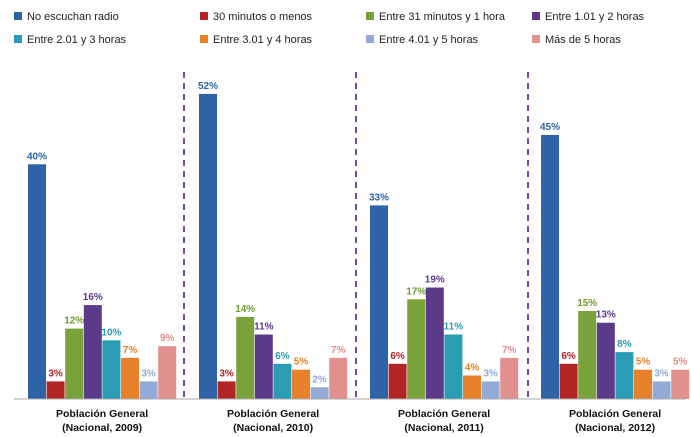 This screenshot has width=691, height=437. Describe the element at coordinates (442, 17) in the screenshot. I see `legend-entry: Entre 31 minutos y 1 hora` at that location.